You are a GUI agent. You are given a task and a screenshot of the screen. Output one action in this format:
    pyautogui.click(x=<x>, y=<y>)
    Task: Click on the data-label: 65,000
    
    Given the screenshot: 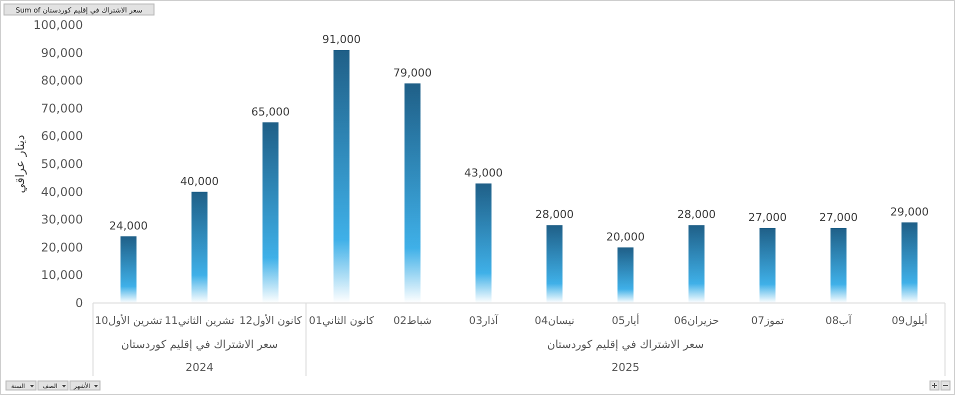 What is the action you would take?
    pyautogui.click(x=270, y=111)
    